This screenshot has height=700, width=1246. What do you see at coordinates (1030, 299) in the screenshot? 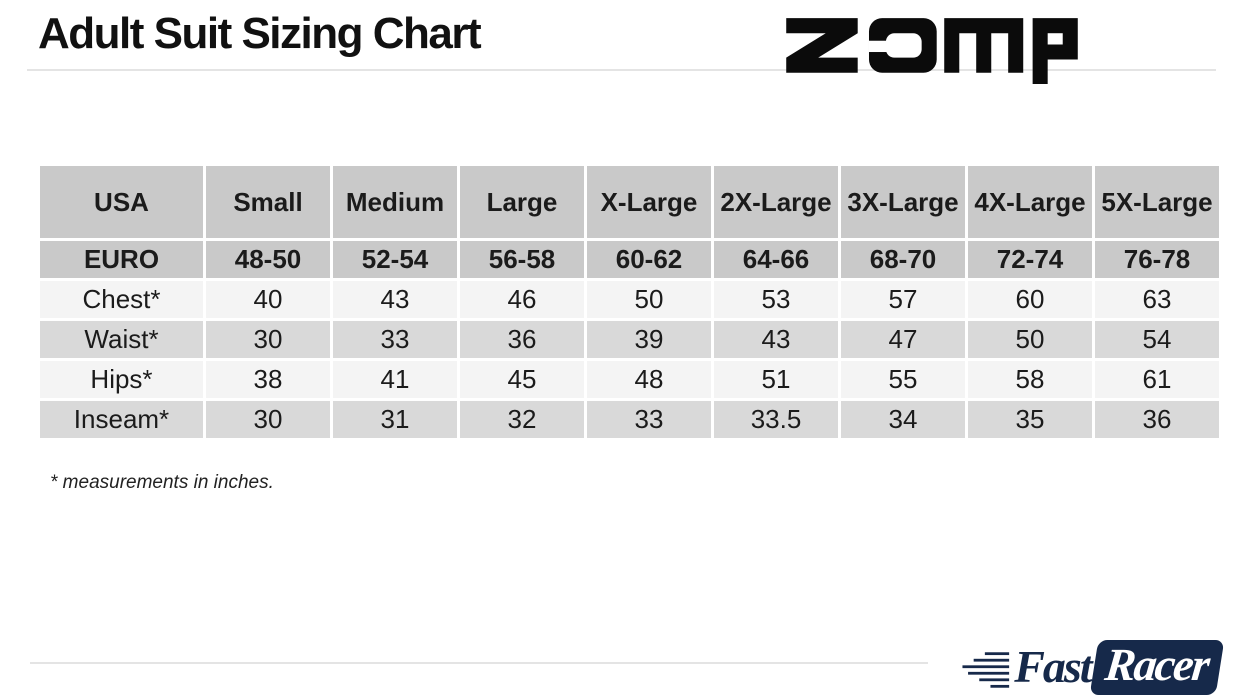
I see `table-cell: 60` at bounding box center [1030, 299].